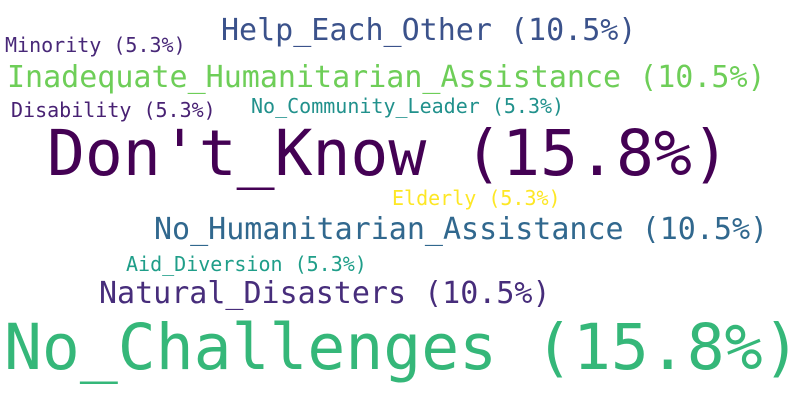 The image size is (800, 400). I want to click on word-disability: Disability (5.3%), so click(113, 110).